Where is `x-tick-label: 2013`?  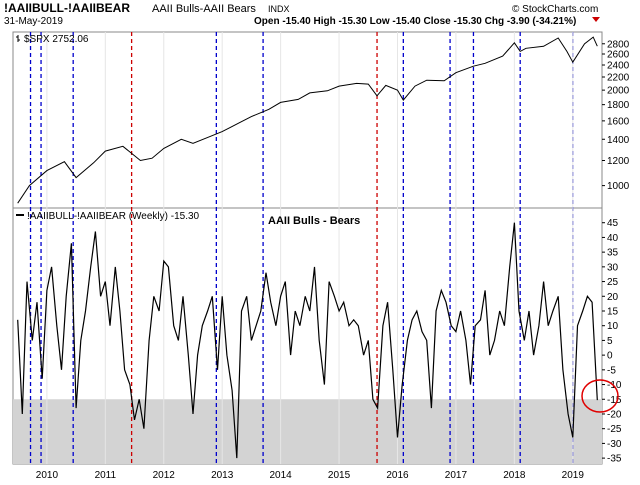
x-tick-label: 2013 is located at coordinates (222, 475).